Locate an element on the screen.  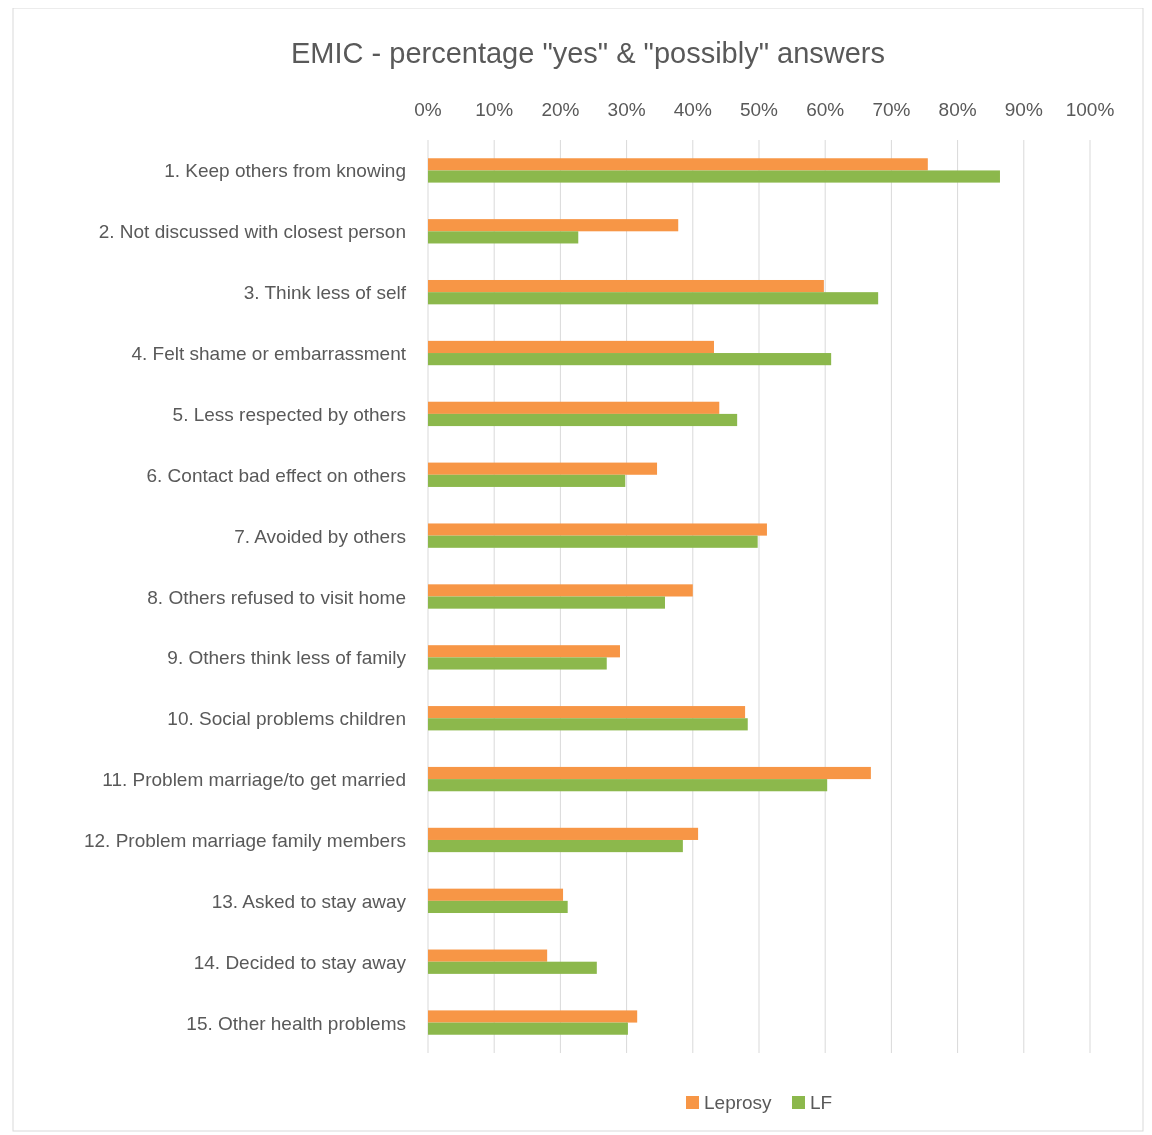
x-tick-label: 100% is located at coordinates (1090, 109).